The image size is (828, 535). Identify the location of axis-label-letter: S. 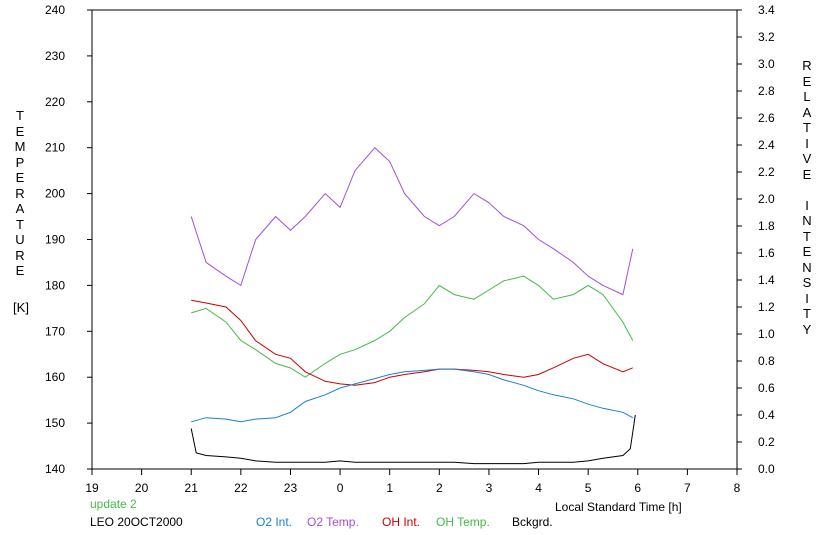
(807, 282).